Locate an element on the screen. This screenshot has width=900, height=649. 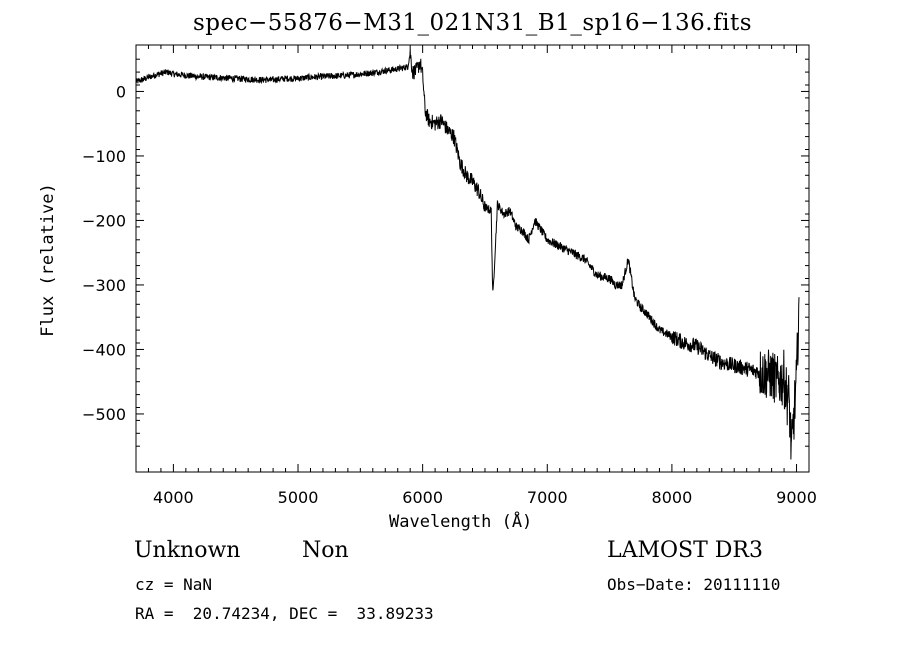
y-tick-label: −300 is located at coordinates (104, 285).